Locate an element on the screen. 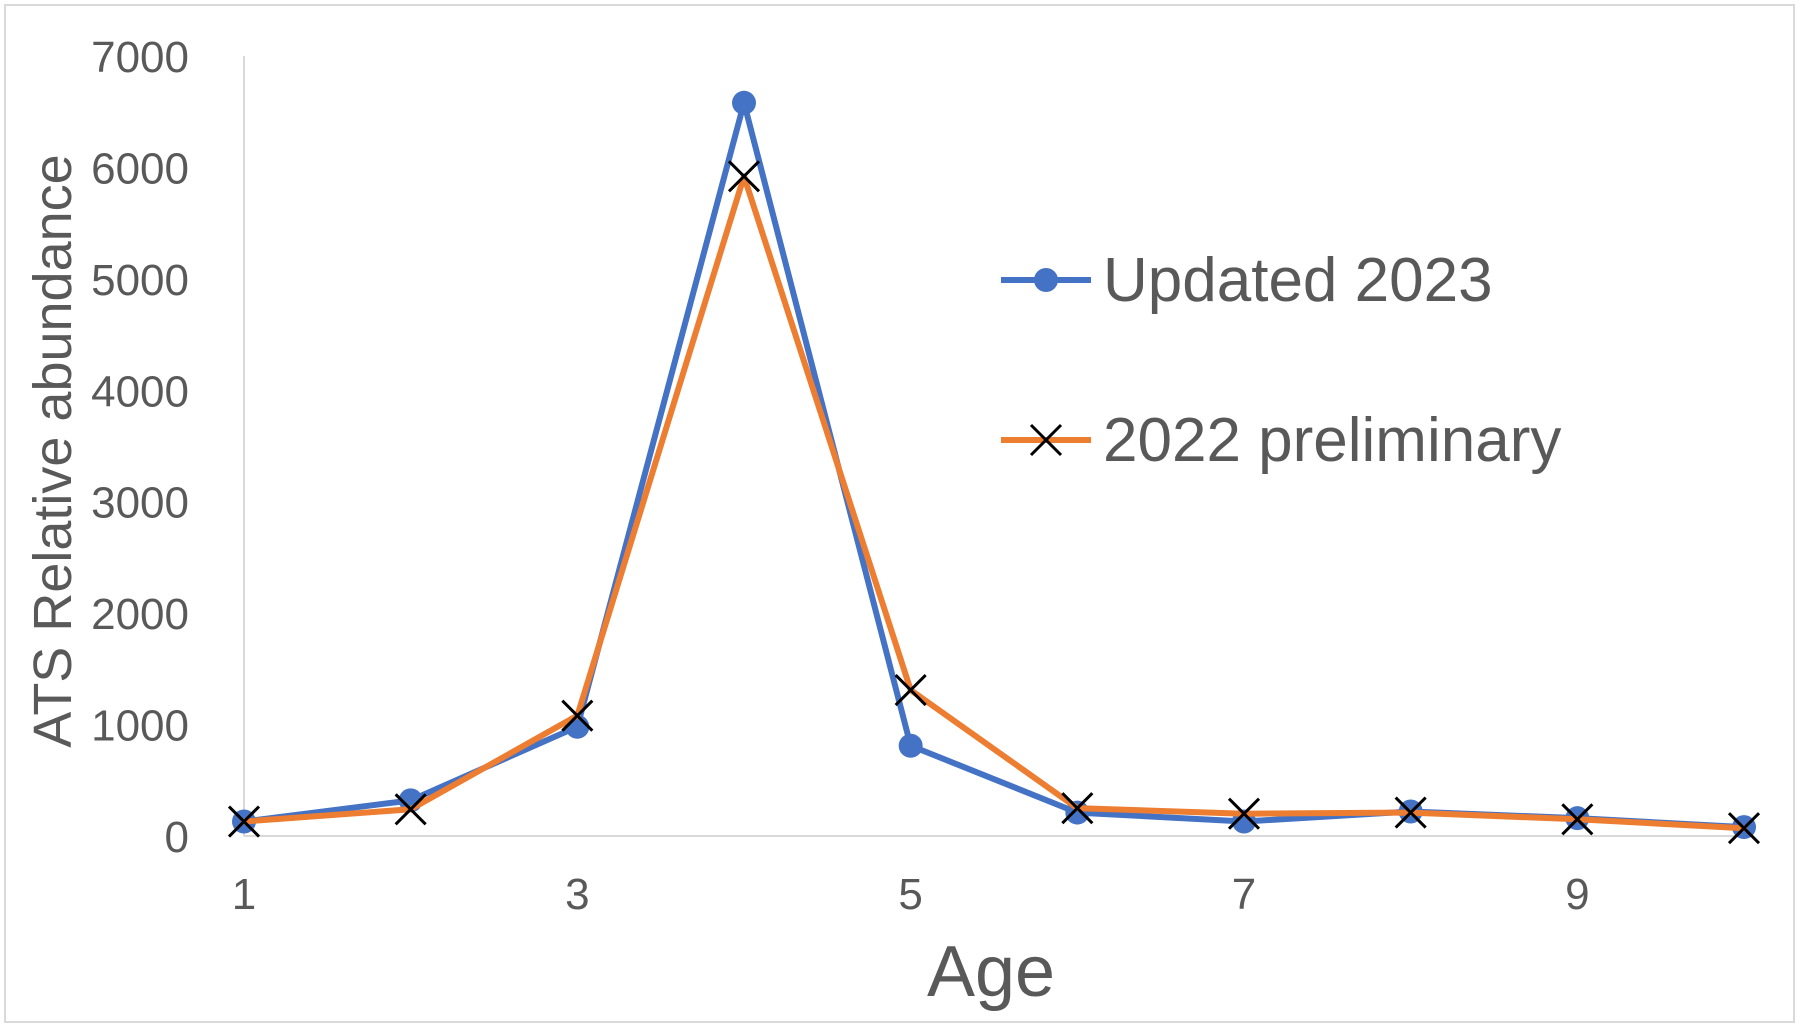 This screenshot has height=1031, width=1801. y-tick-label: 4000 is located at coordinates (140, 391).